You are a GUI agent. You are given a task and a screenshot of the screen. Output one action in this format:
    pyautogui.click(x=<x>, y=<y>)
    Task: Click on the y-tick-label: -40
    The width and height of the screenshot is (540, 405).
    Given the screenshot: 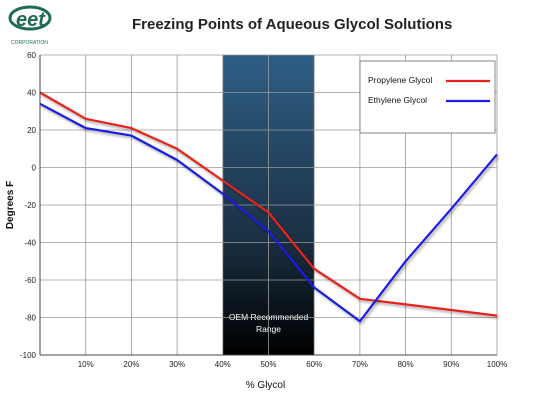 What is the action you would take?
    pyautogui.click(x=30, y=243)
    